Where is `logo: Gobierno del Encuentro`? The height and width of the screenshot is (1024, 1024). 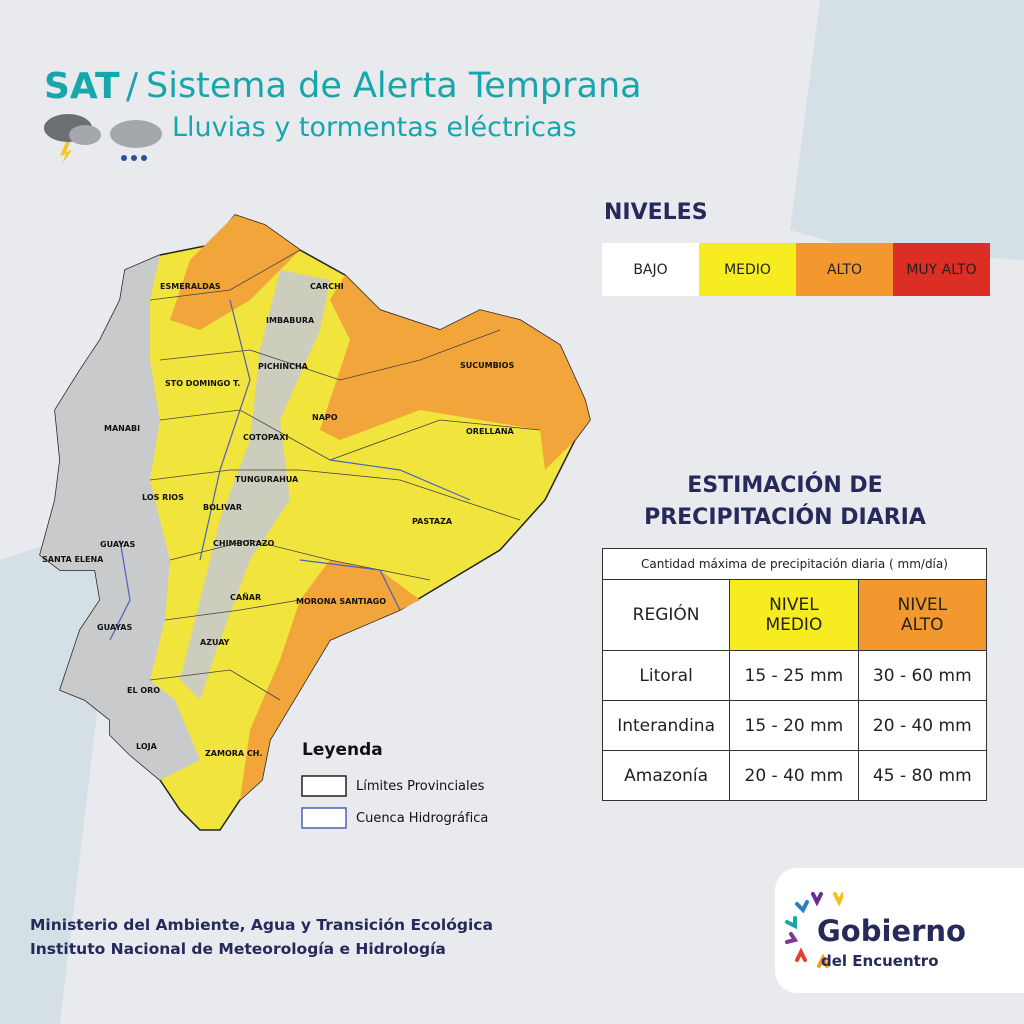 logo: Gobierno del Encuentro is located at coordinates (899, 930).